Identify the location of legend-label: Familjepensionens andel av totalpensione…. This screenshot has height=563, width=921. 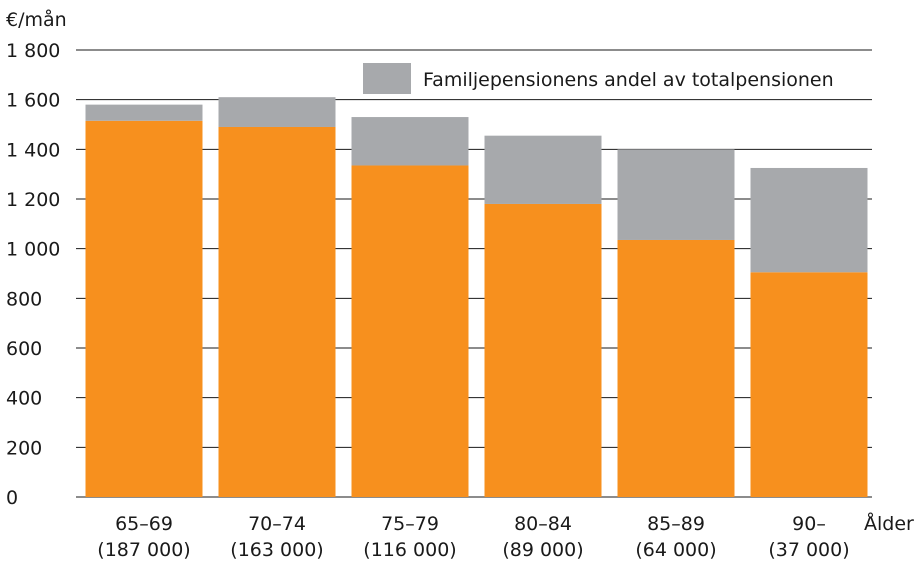
(628, 80).